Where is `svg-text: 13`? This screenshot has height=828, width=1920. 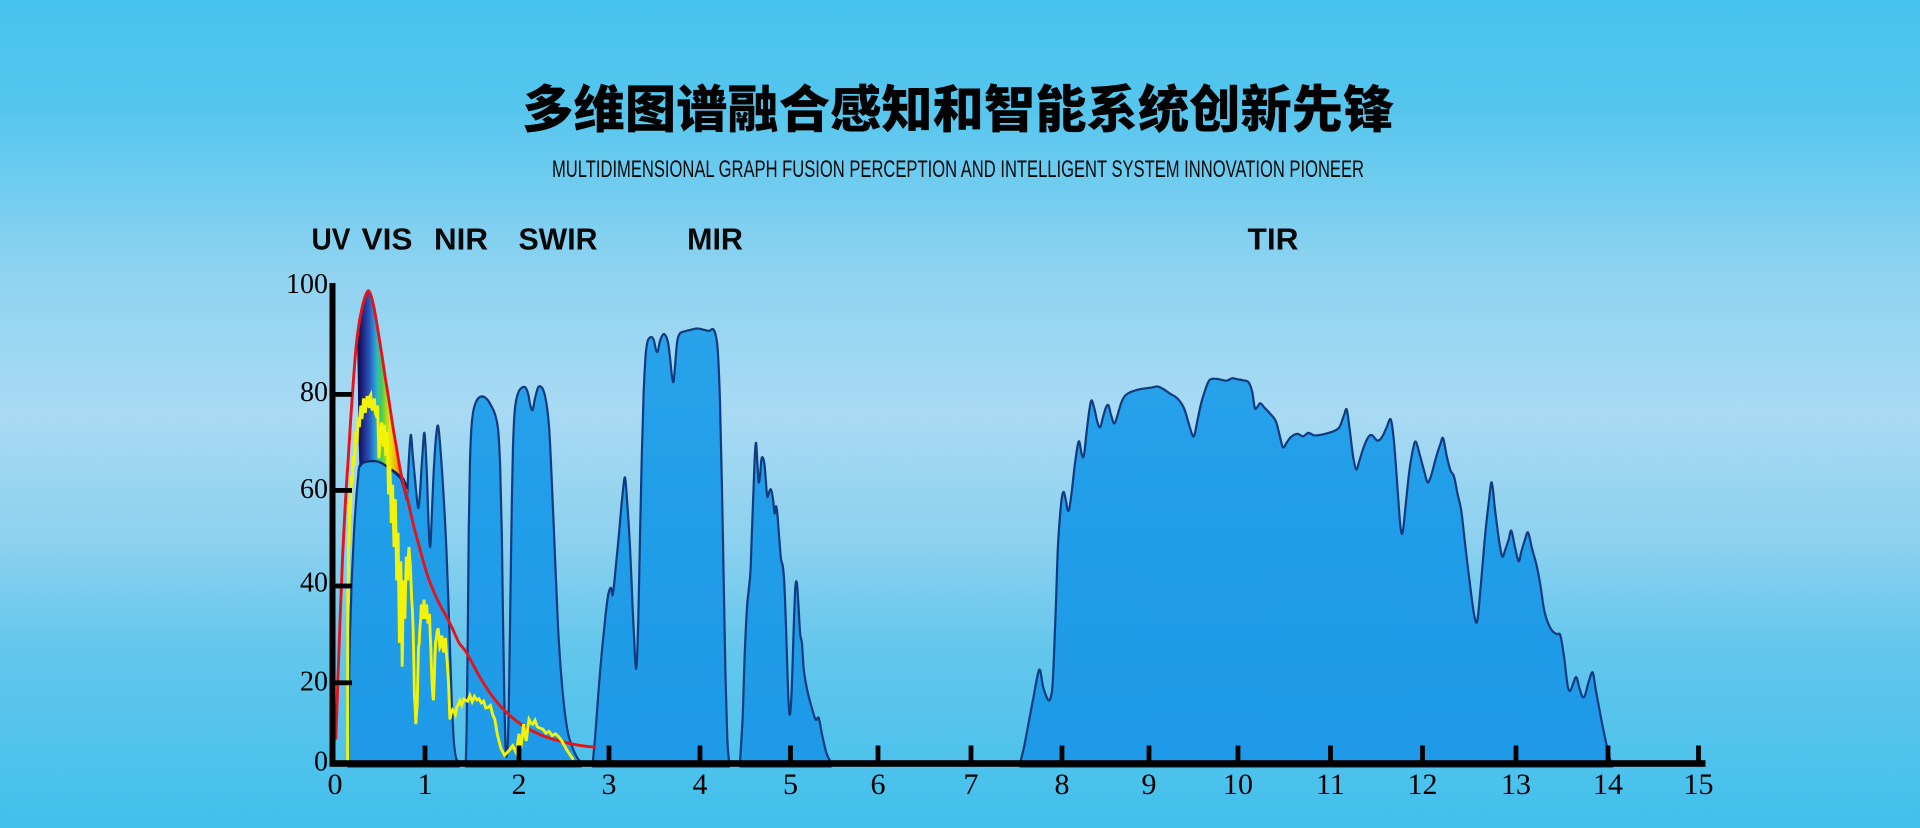 svg-text: 13 is located at coordinates (1516, 784).